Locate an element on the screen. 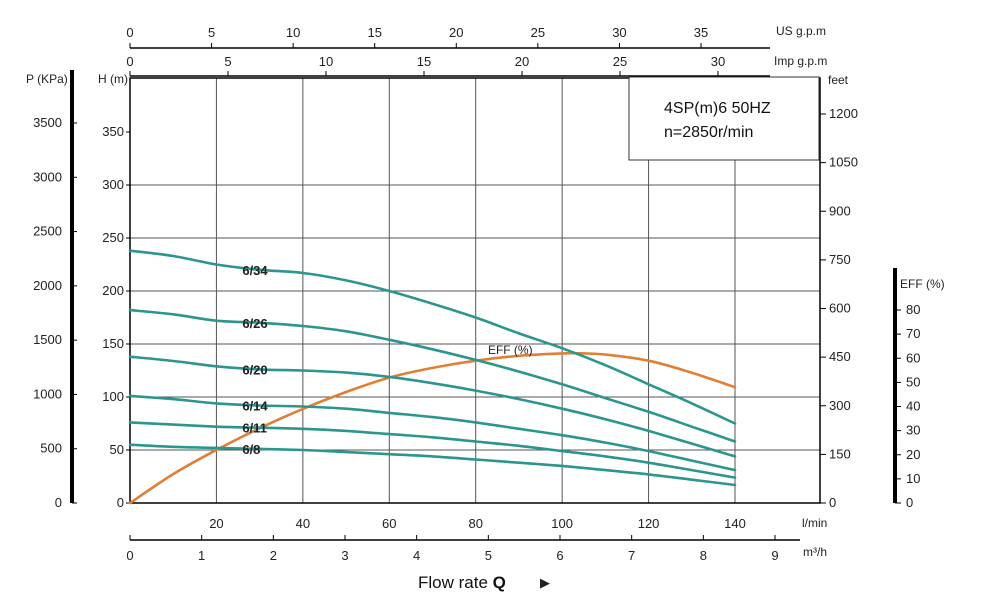  title-line-1: 4SP(m)6 50HZ is located at coordinates (717, 108).